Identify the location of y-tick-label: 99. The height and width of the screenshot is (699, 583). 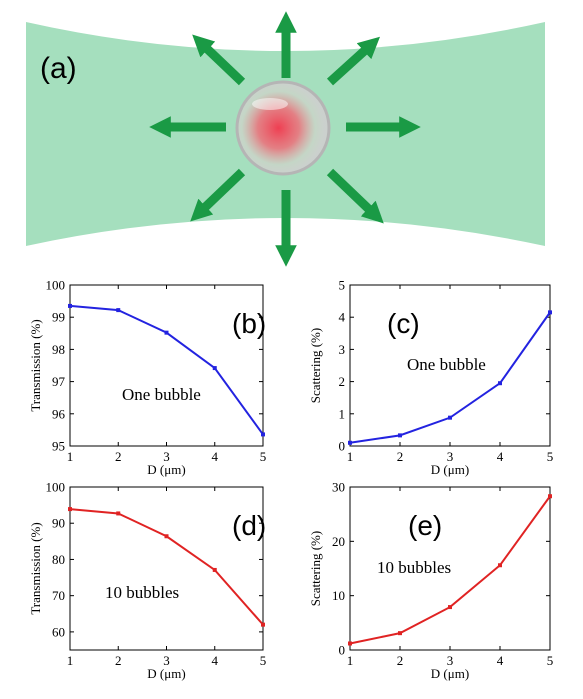
(58, 317).